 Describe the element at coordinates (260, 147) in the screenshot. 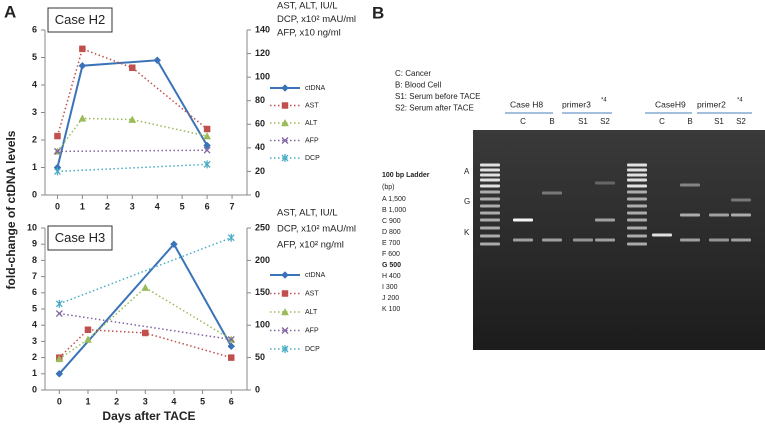

I see `y2-tick-label: 40` at that location.